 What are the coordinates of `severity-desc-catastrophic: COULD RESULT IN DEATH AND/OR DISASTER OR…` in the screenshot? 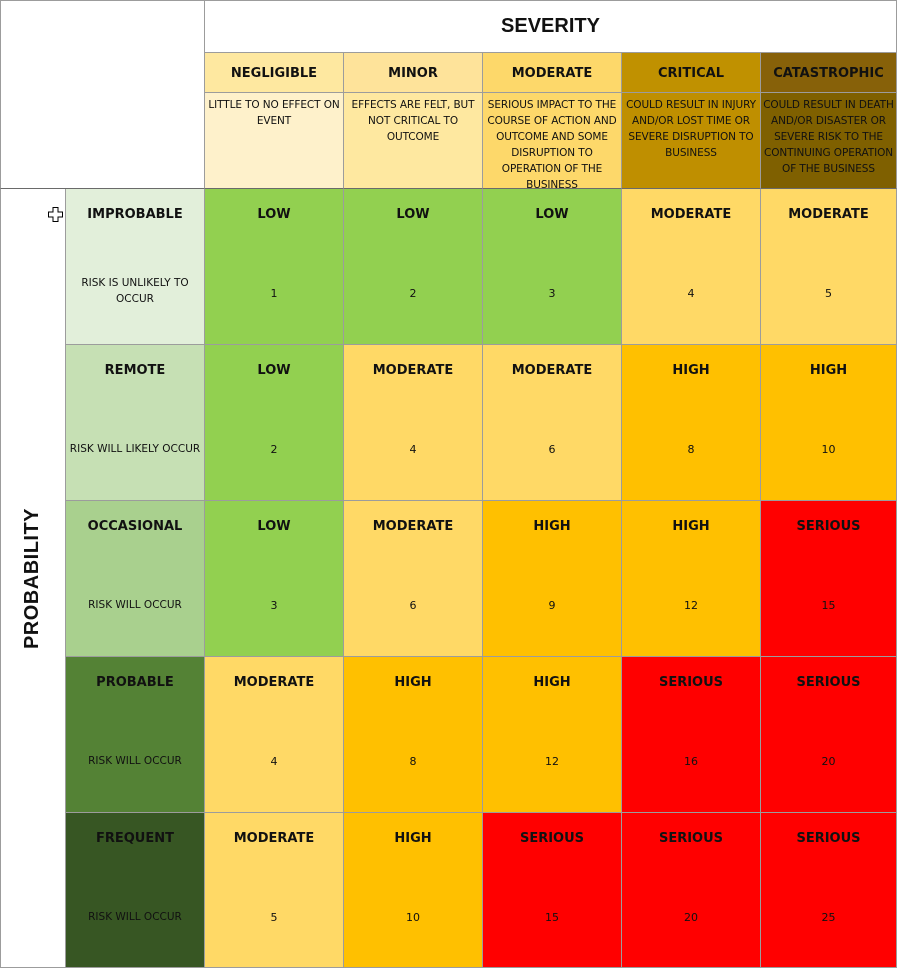 It's located at (829, 141).